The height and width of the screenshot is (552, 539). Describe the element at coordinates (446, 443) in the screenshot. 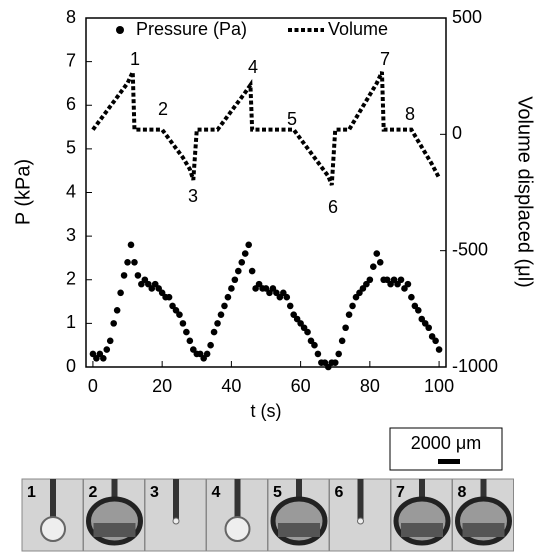

I see `scale-bar-label: 2000 μm` at that location.